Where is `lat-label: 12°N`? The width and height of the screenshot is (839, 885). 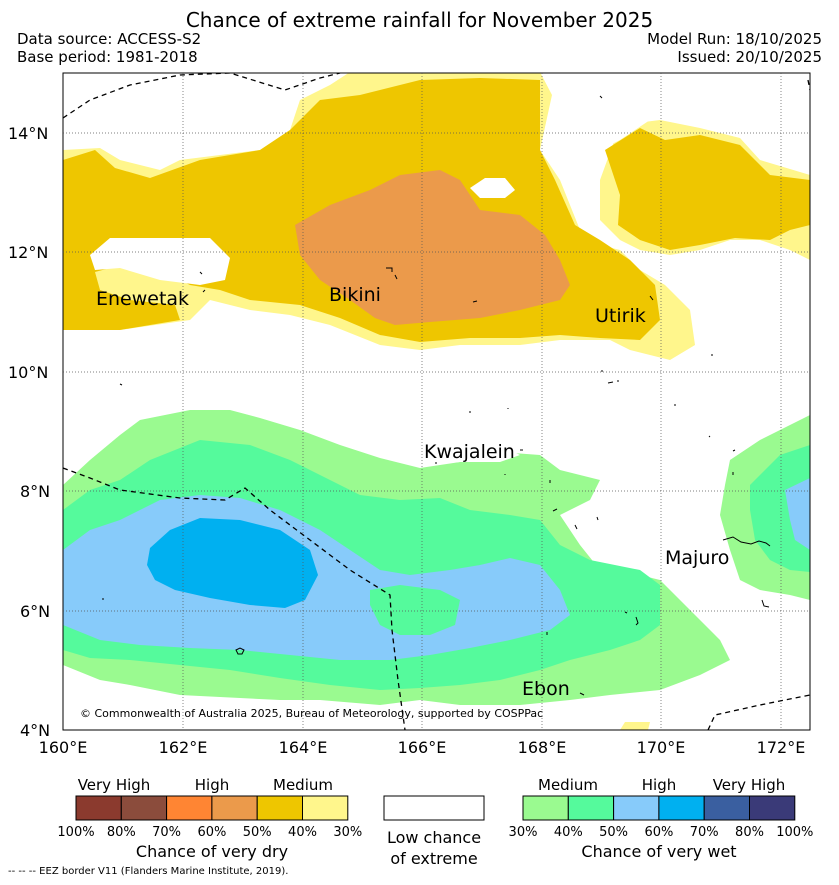
lat-label: 12°N is located at coordinates (28, 252).